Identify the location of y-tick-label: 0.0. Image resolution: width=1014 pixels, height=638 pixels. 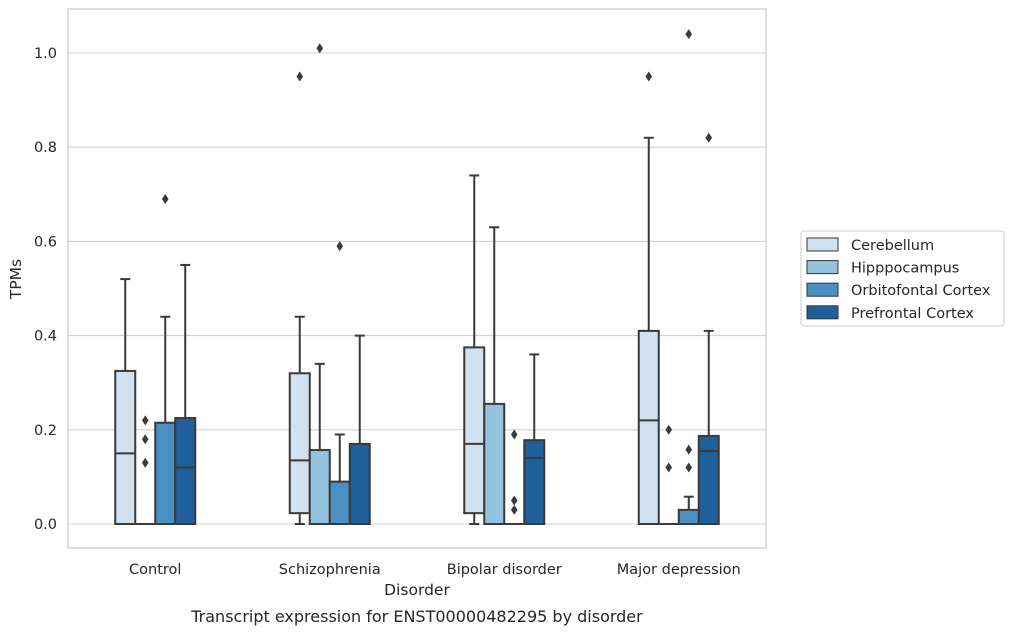
(45, 525).